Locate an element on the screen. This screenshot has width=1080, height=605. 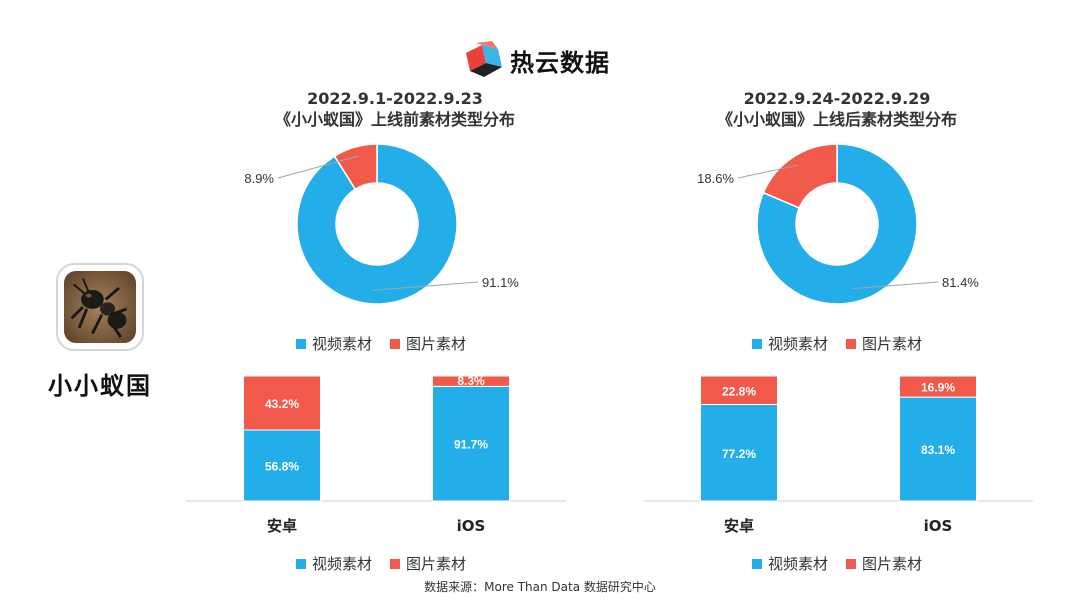
bar-label-video-0: 56.8% is located at coordinates (282, 467).